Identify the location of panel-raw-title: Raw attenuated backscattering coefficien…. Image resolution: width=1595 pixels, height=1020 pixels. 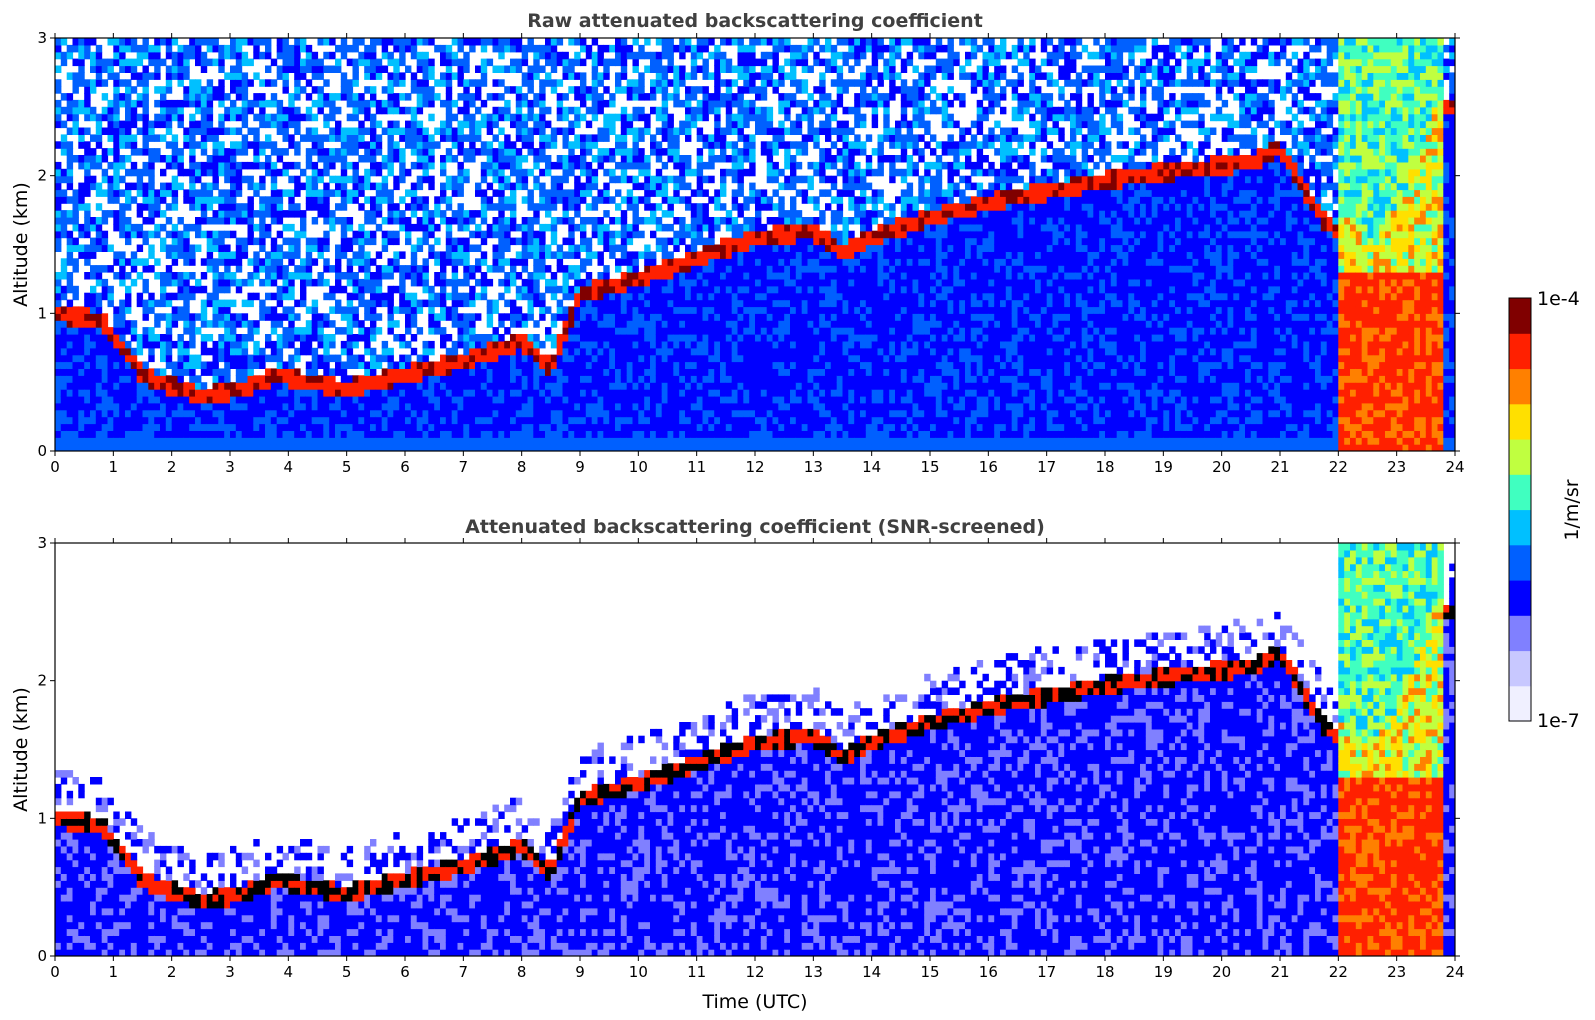
(755, 21).